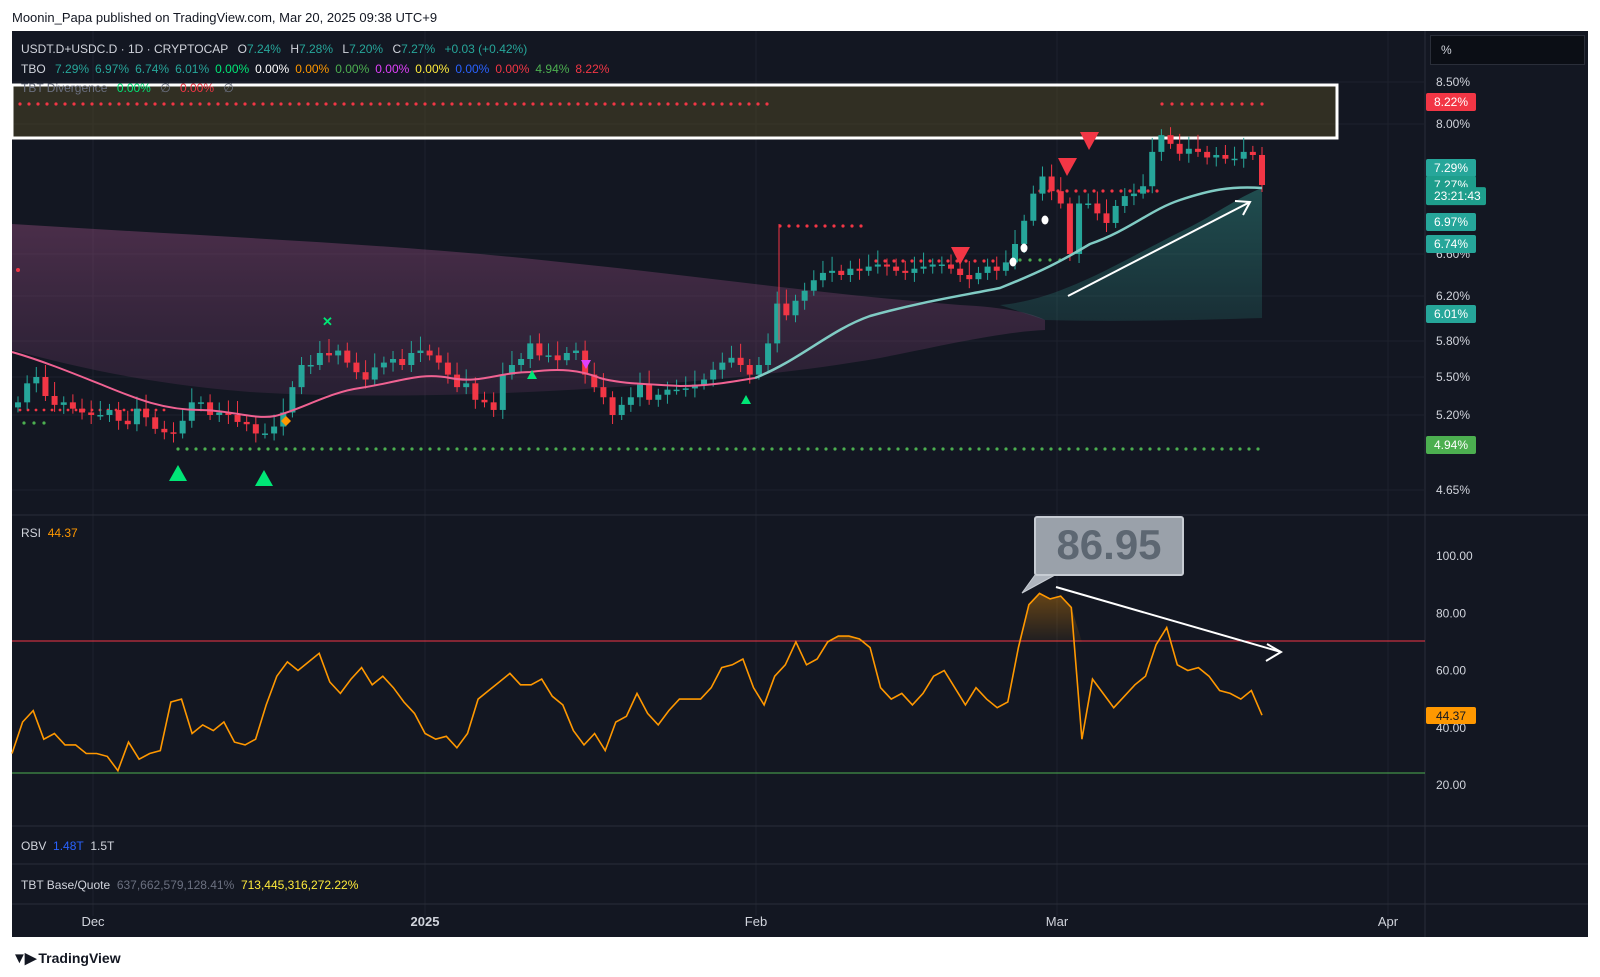  I want to click on tbo-value: 6.74%, so click(152, 69).